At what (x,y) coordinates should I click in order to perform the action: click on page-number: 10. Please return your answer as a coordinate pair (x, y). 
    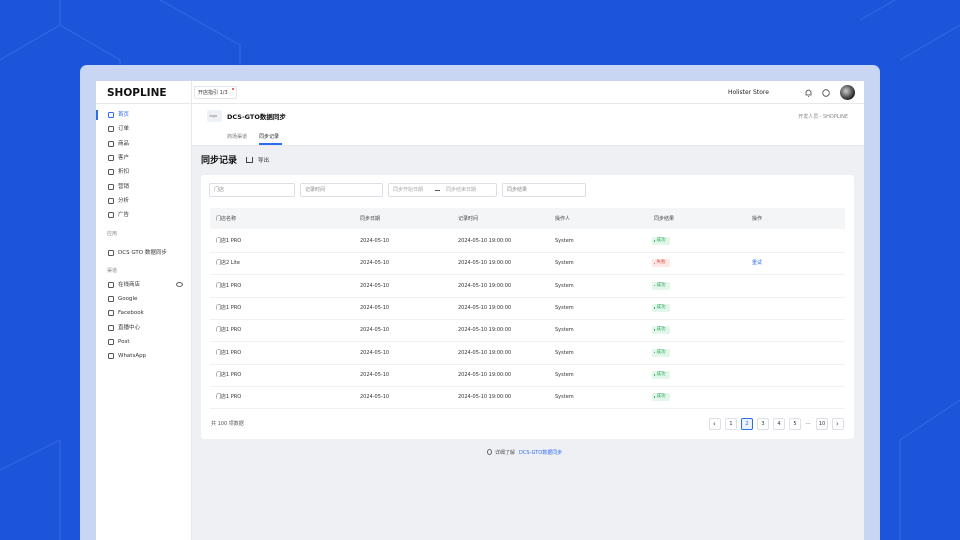
    Looking at the image, I should click on (822, 424).